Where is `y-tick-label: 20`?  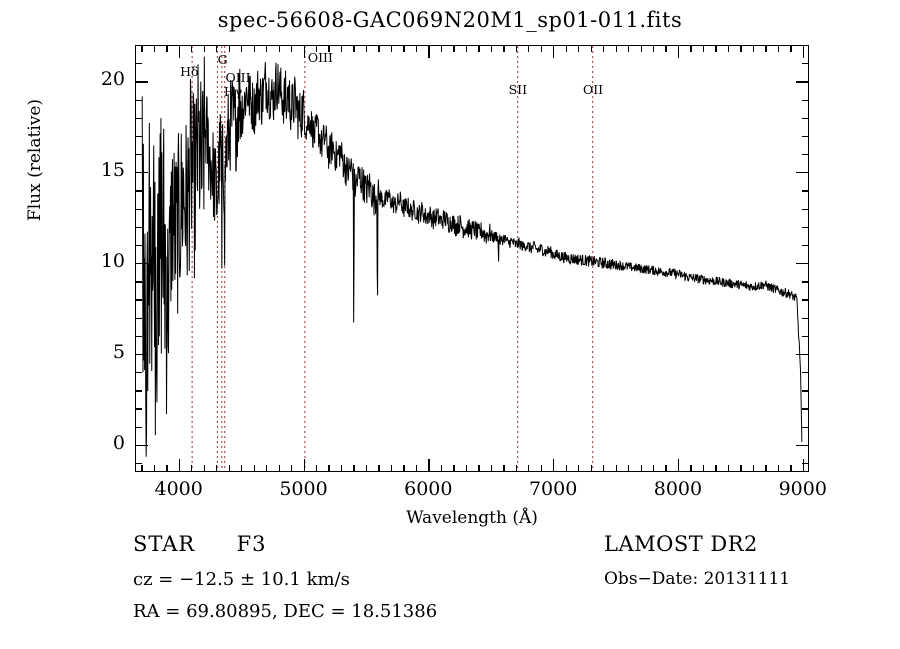 y-tick-label: 20 is located at coordinates (112, 79).